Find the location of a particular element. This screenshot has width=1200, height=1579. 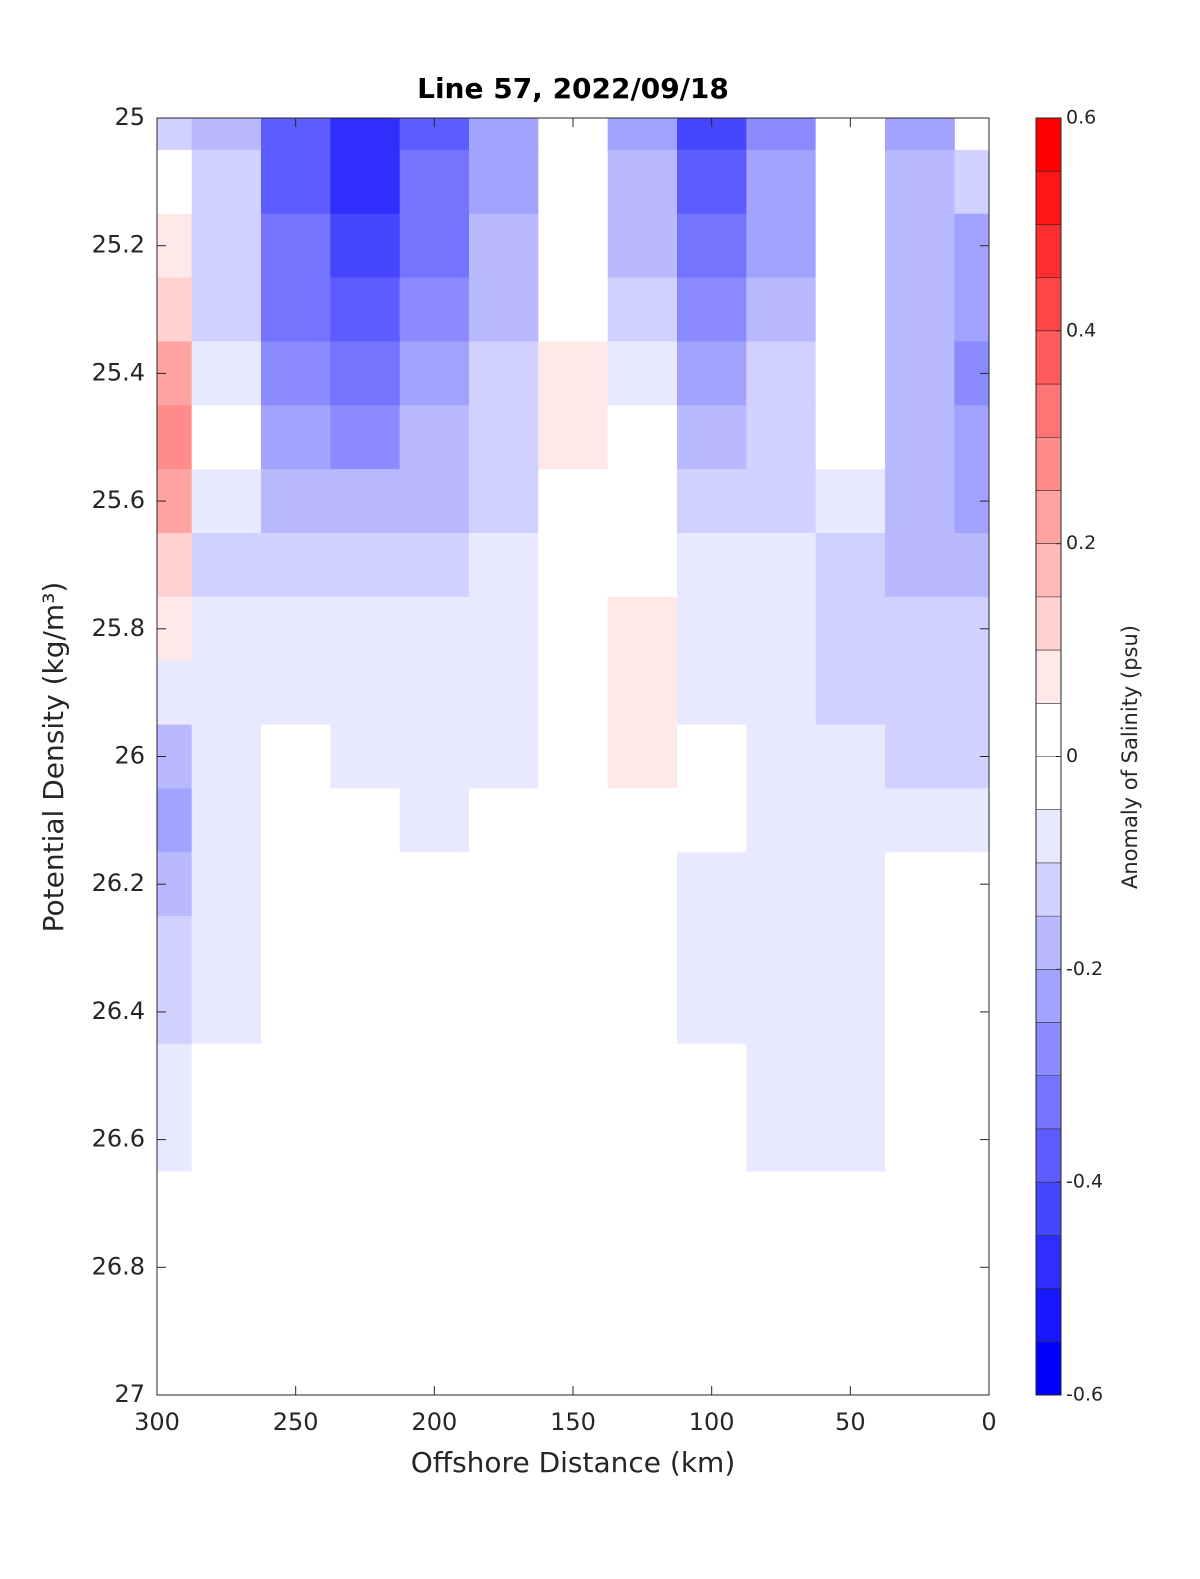

y-tick-label: 26 is located at coordinates (129, 756).